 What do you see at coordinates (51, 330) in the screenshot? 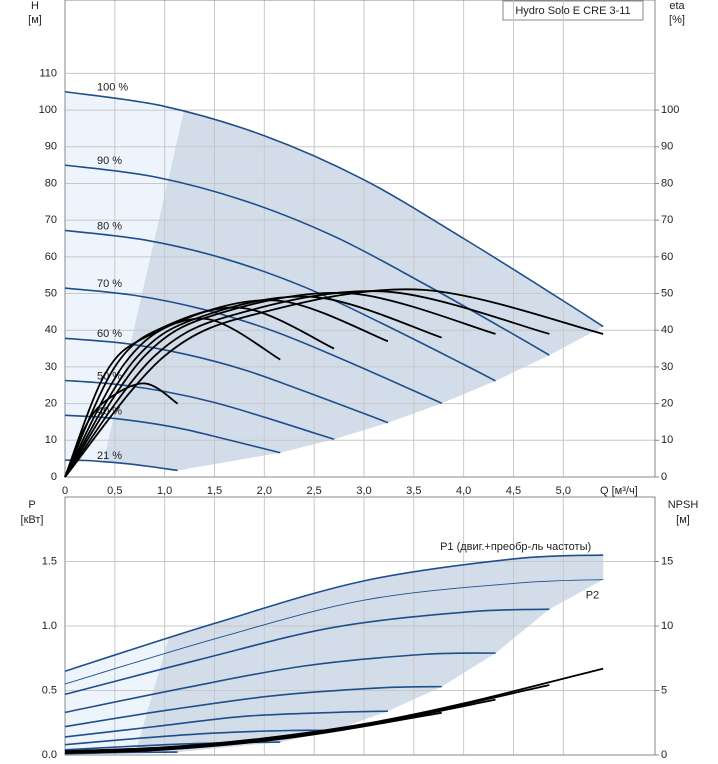
I see `y-tick-label: 40` at bounding box center [51, 330].